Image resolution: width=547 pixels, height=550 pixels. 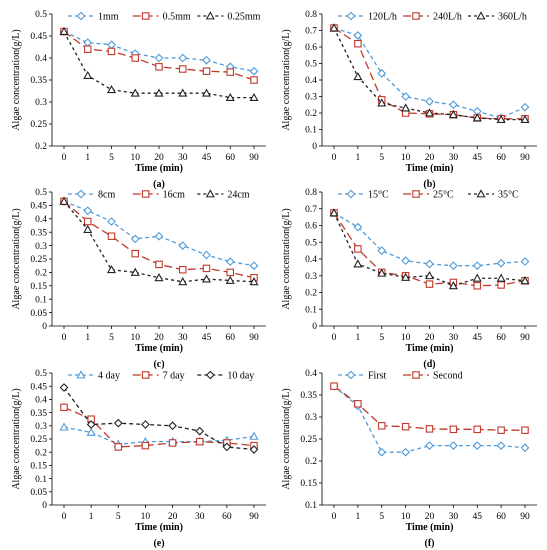 What do you see at coordinates (447, 17) in the screenshot?
I see `legend-label: 240L/h` at bounding box center [447, 17].